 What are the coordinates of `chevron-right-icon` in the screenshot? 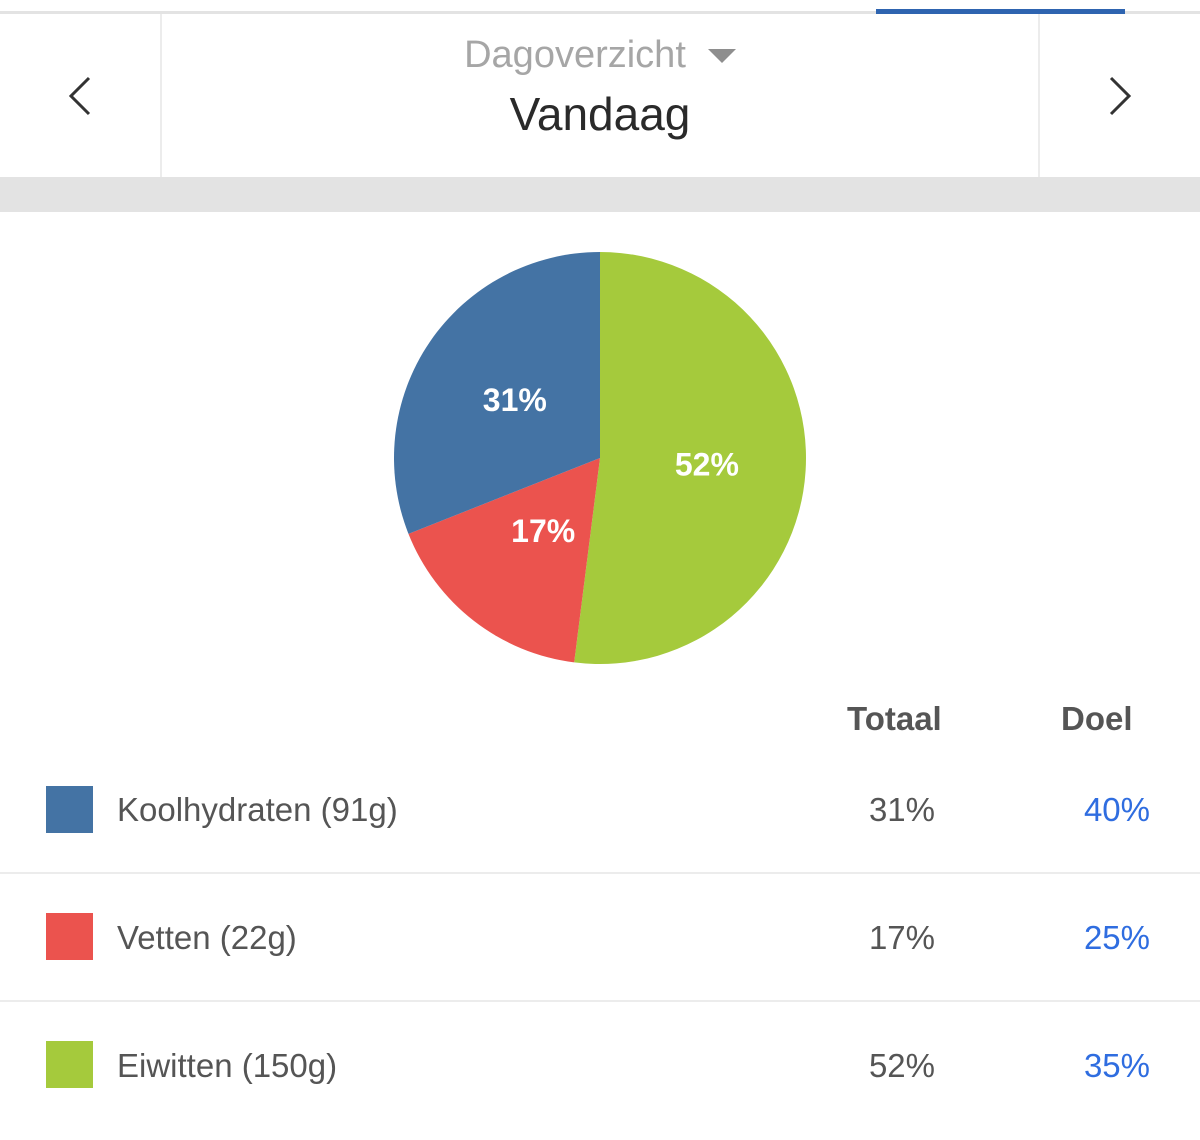 It's located at (1120, 95).